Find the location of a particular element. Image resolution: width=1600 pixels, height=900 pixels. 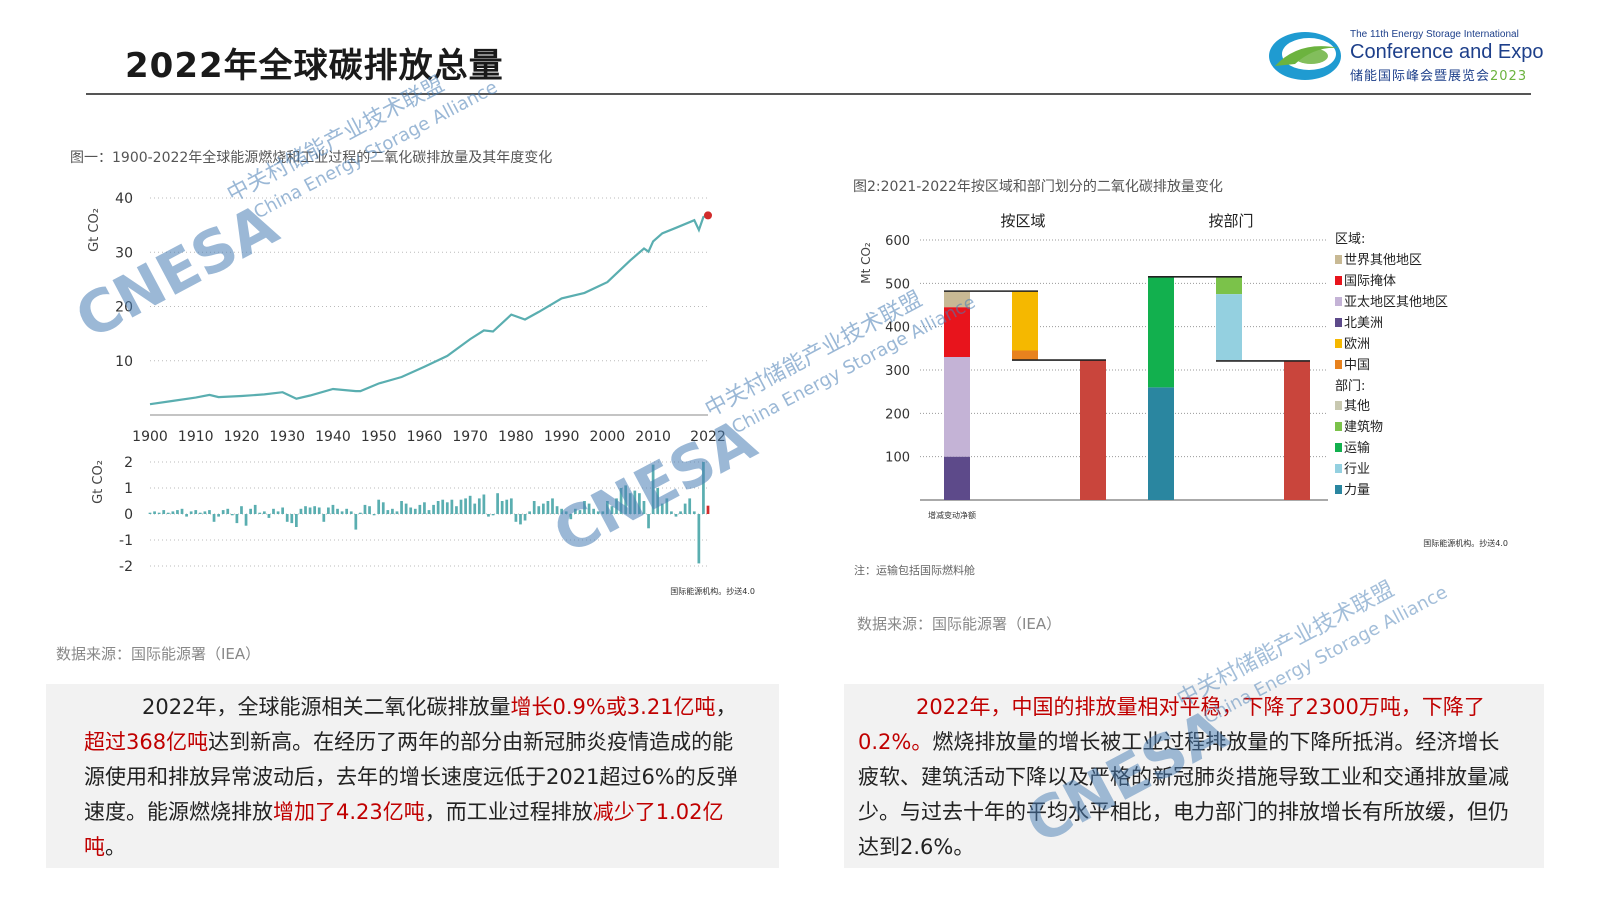

legend-label: 中国 is located at coordinates (1357, 365).